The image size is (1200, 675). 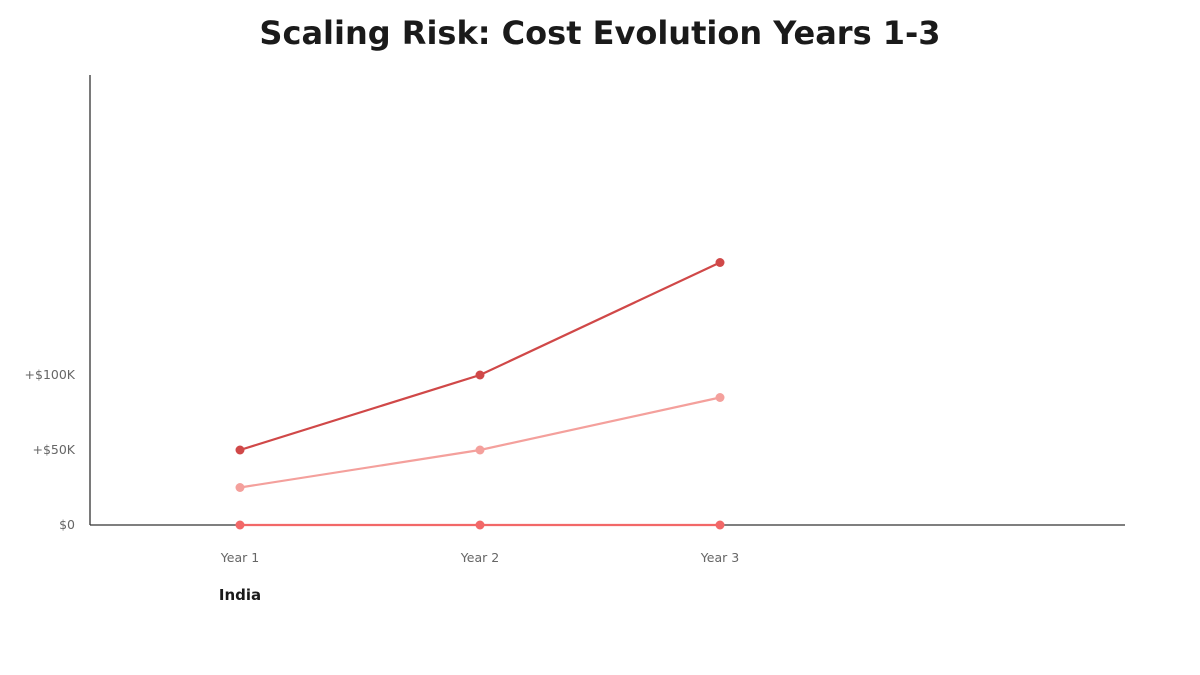 What do you see at coordinates (600, 33) in the screenshot?
I see `chart-title: Scaling Risk: Cost Evolution Years 1-3` at bounding box center [600, 33].